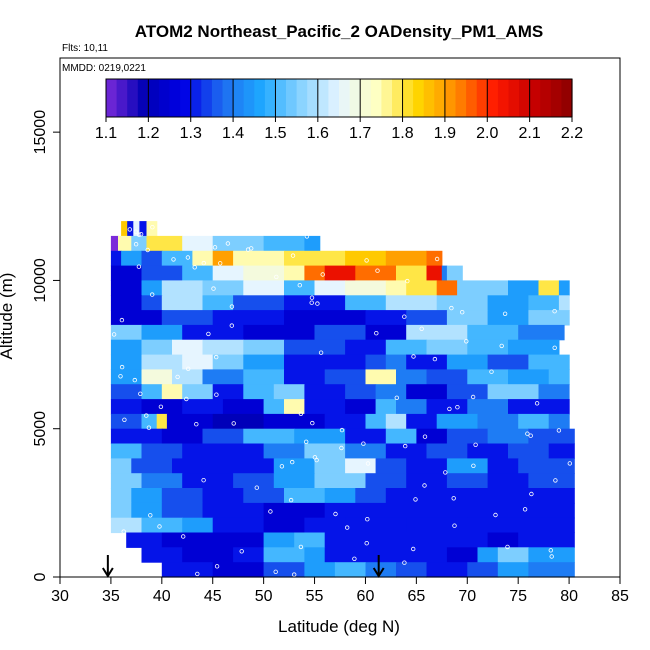  Describe the element at coordinates (518, 596) in the screenshot. I see `x-tick-label: 75` at that location.